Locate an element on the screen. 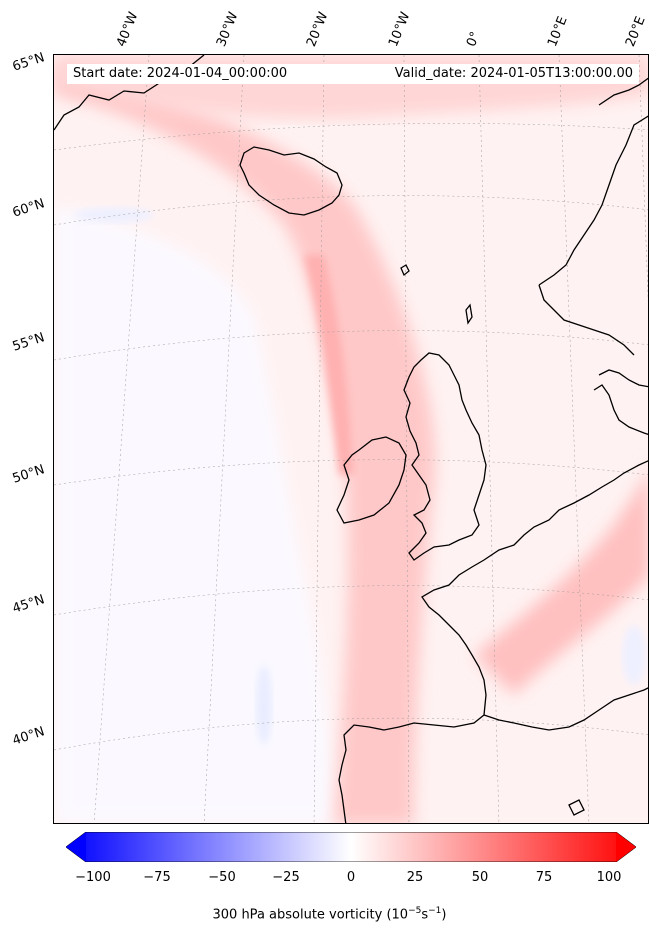  norway-coast is located at coordinates (593, 216).